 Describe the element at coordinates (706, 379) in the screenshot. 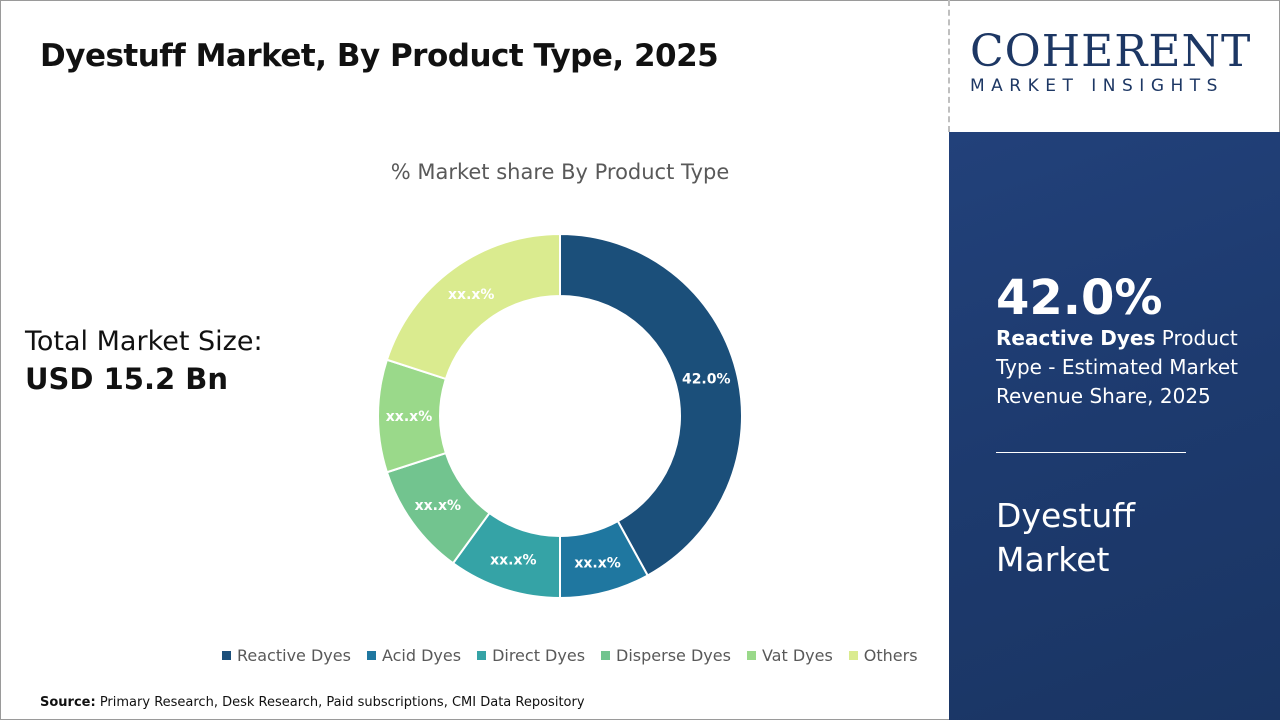

I see `data-label: 42.0%` at that location.